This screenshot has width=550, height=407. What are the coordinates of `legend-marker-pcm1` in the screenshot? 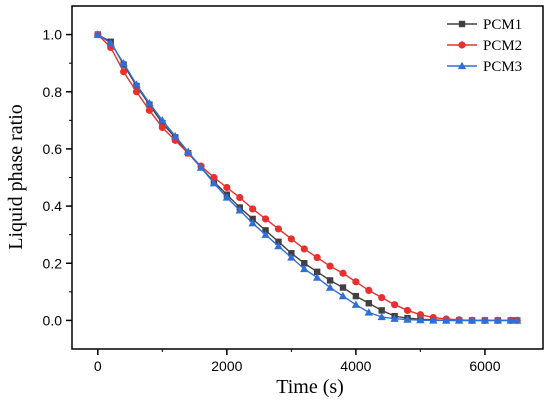 It's located at (462, 24).